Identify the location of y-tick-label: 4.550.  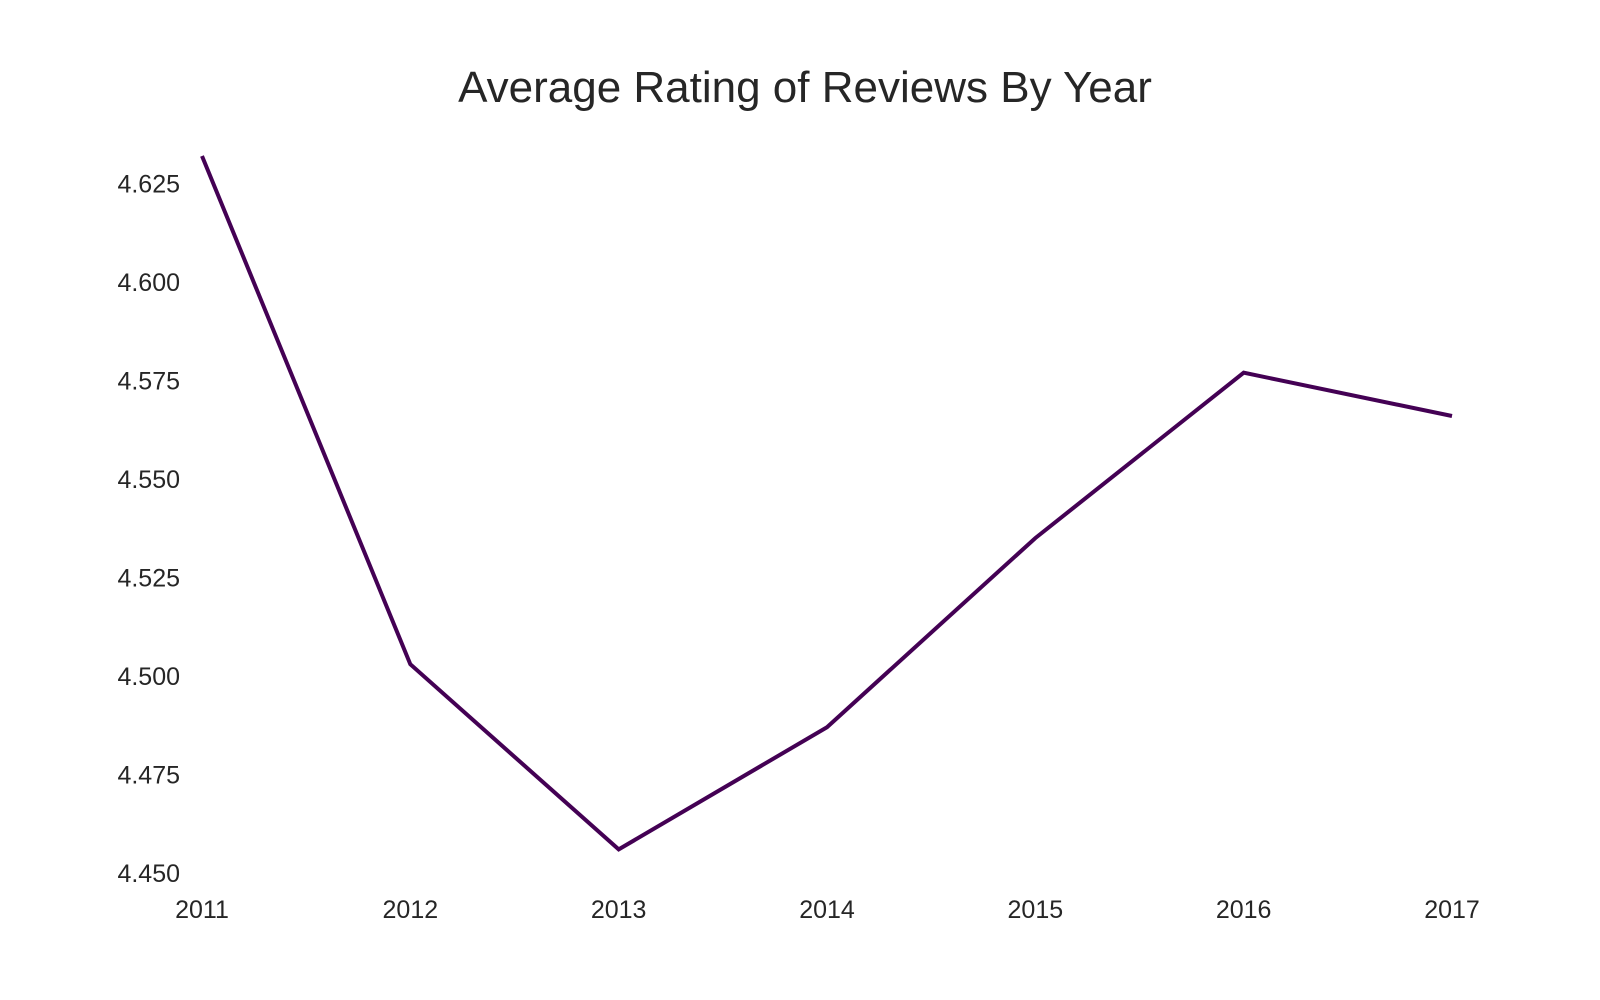
(148, 480).